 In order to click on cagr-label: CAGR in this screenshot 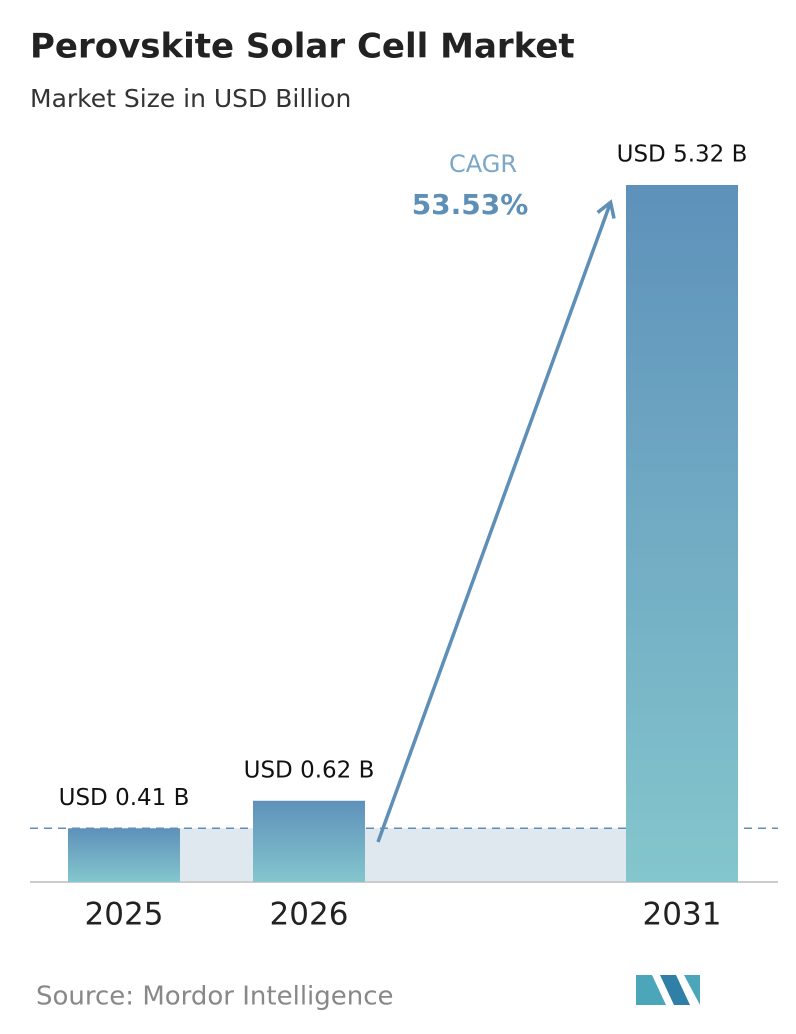, I will do `click(483, 164)`.